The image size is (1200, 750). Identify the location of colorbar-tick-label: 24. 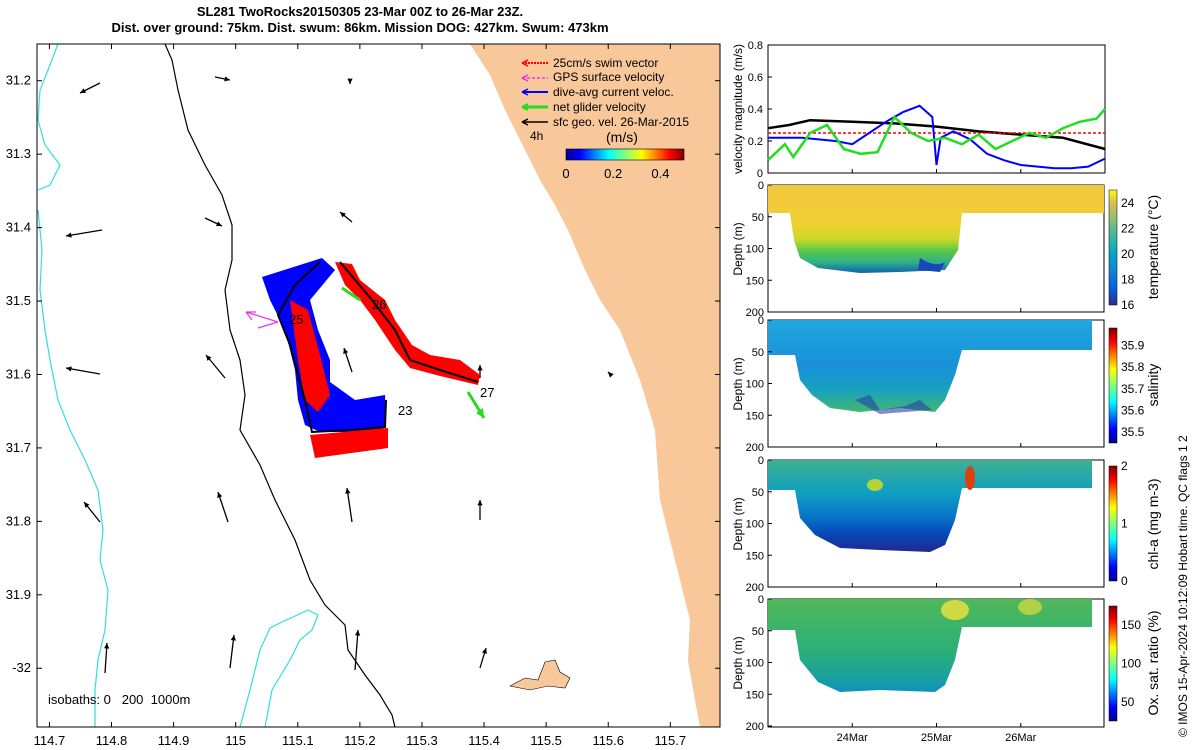
(1128, 203).